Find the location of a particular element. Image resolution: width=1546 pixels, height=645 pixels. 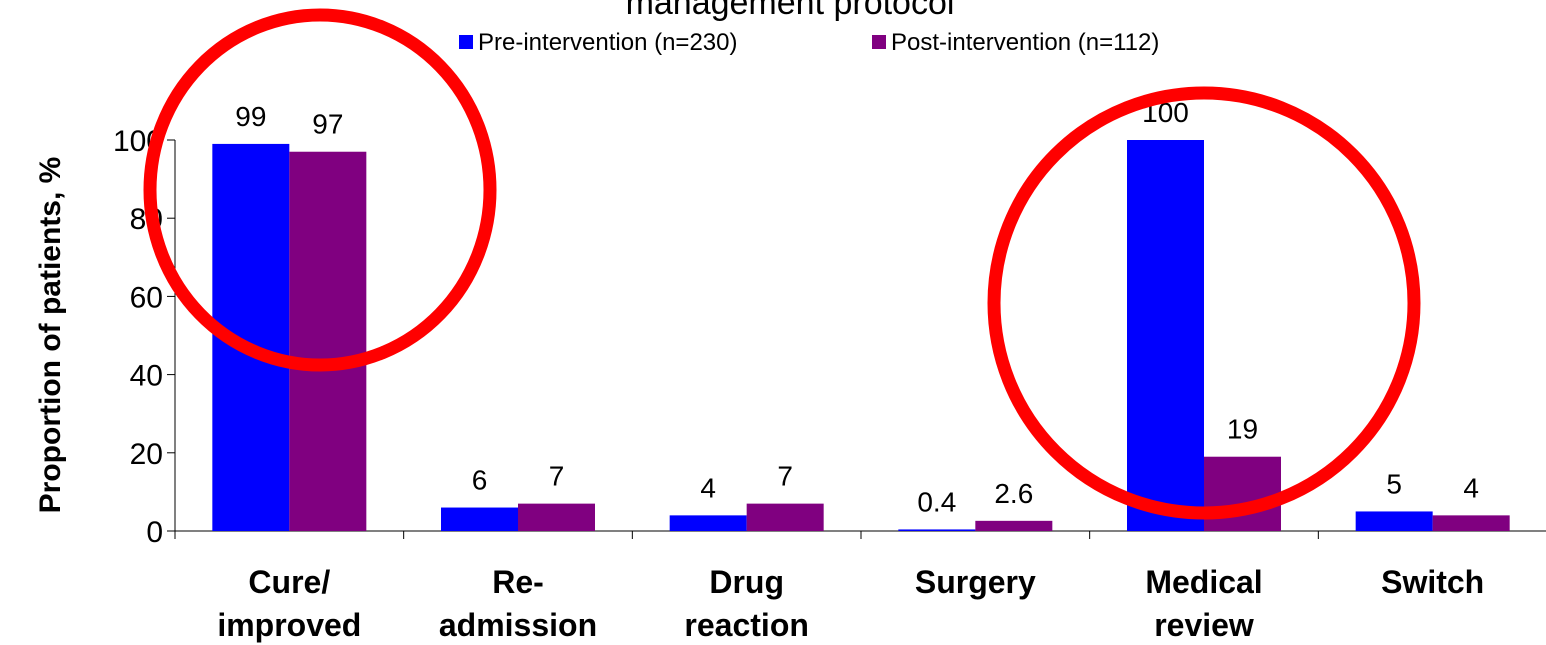

x-category-label: Medical review is located at coordinates (1203, 603).